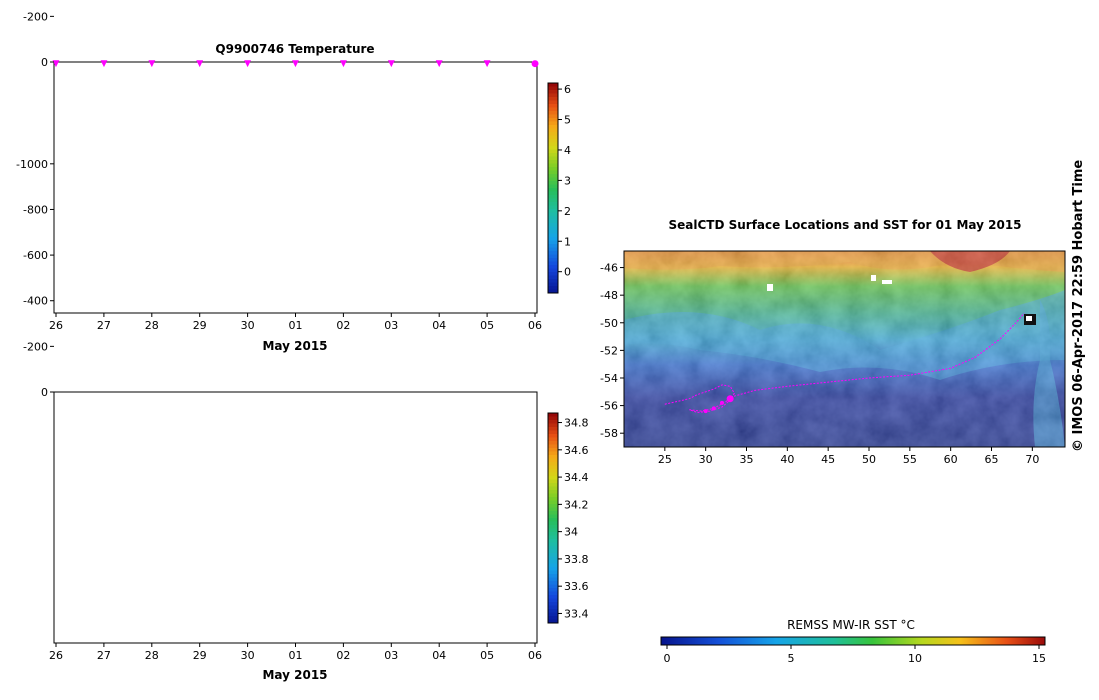 The image size is (1099, 700). I want to click on sst-colorbar-tick-label: 5, so click(791, 658).